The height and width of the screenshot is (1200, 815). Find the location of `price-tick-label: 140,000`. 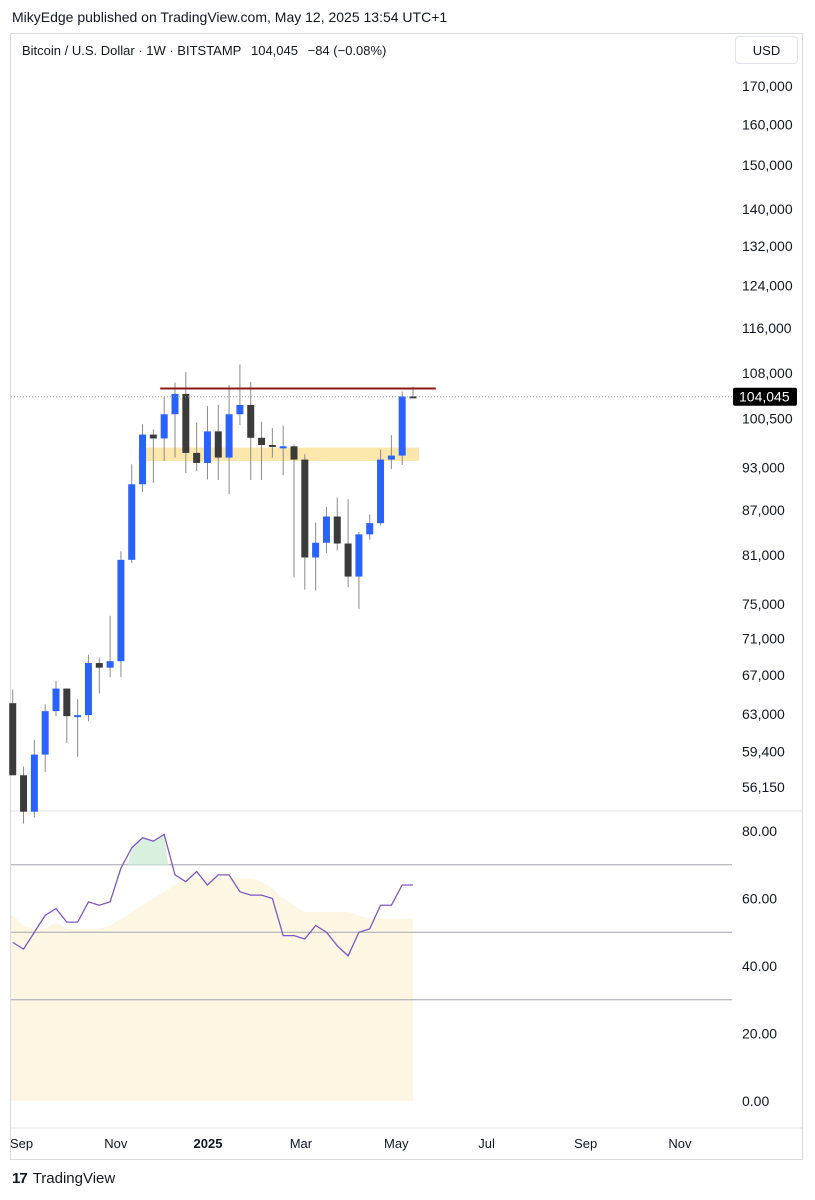

price-tick-label: 140,000 is located at coordinates (767, 209).